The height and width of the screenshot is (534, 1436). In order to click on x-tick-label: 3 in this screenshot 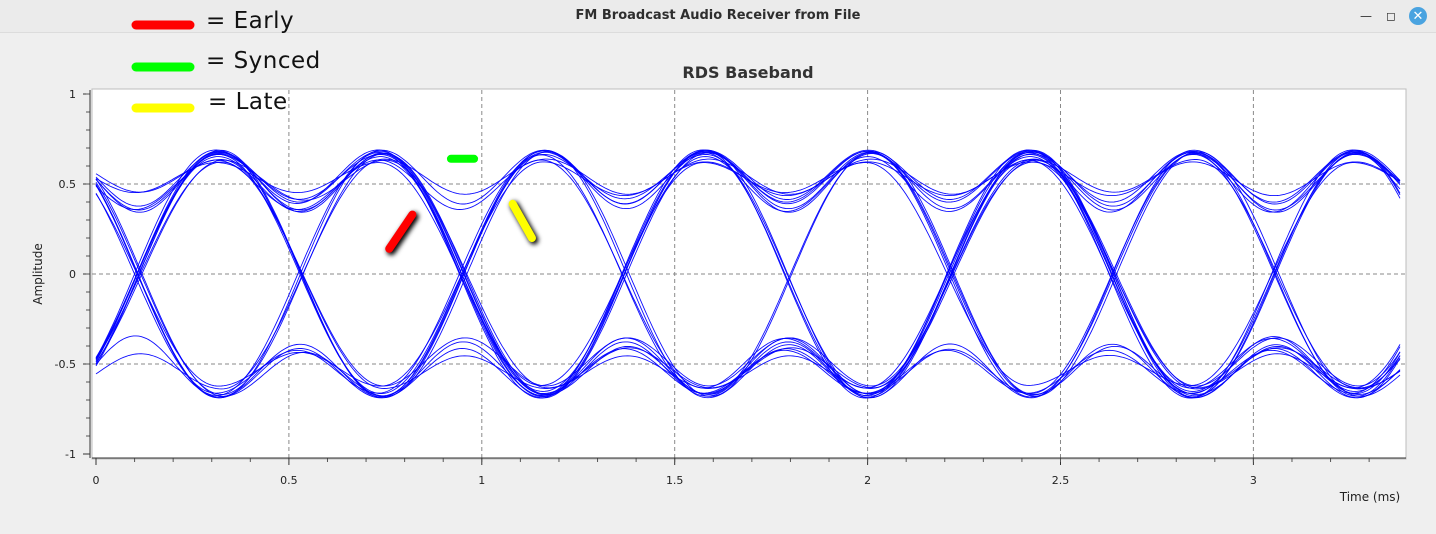, I will do `click(1253, 480)`.